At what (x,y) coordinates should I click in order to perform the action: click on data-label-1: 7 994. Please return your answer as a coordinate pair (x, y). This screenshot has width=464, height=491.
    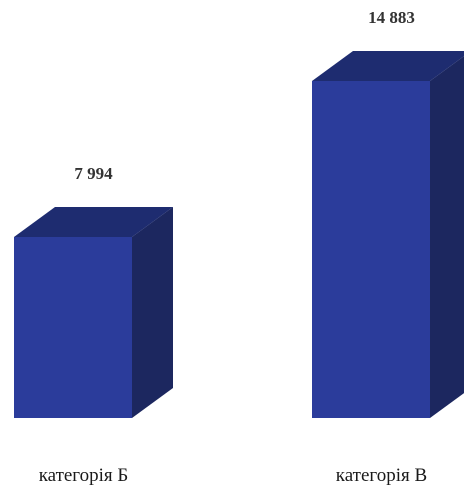
    Looking at the image, I should click on (93, 173).